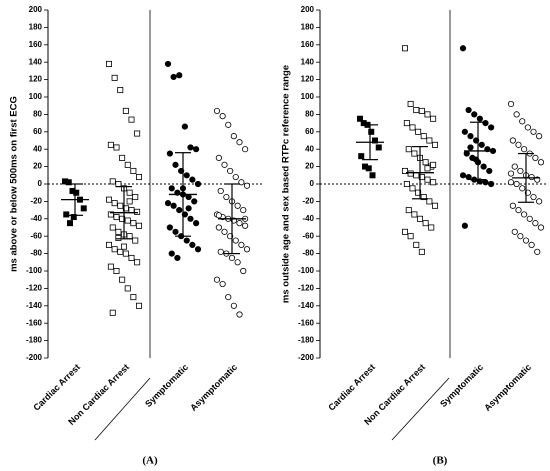 The height and width of the screenshot is (471, 550). I want to click on y-tick-label: 120, so click(308, 79).